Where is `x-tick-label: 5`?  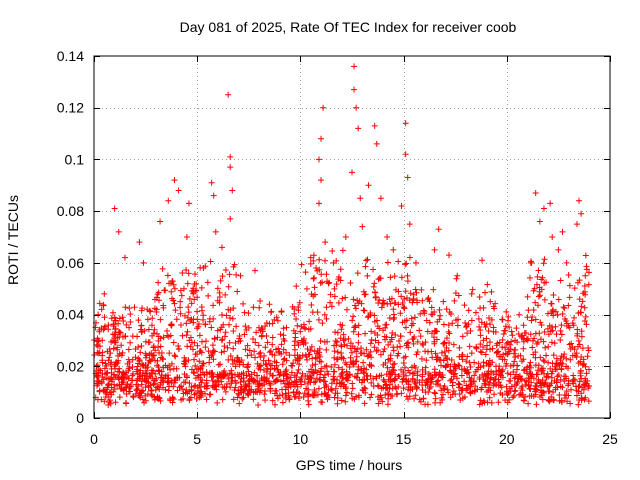
x-tick-label: 5 is located at coordinates (197, 439).